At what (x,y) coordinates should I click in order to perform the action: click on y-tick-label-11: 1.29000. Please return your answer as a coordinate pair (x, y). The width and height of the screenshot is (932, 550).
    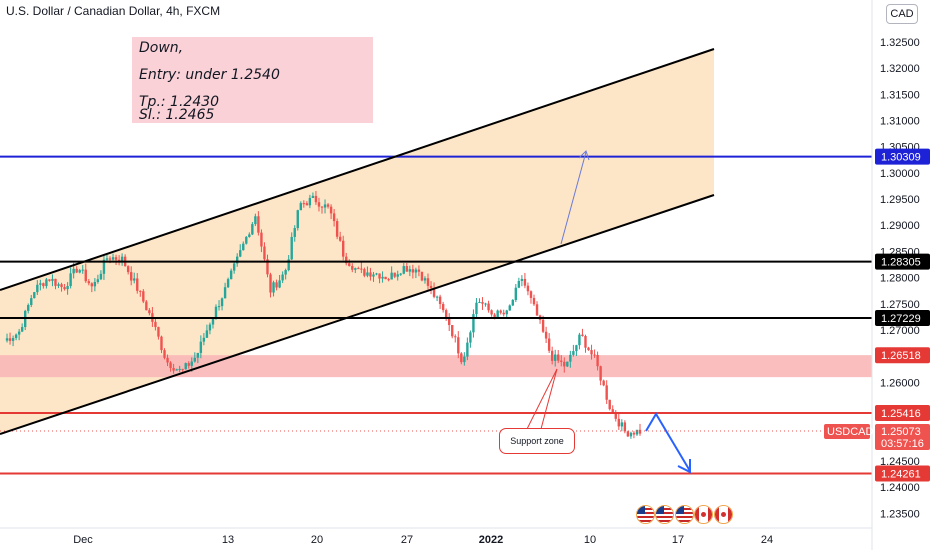
    Looking at the image, I should click on (900, 226).